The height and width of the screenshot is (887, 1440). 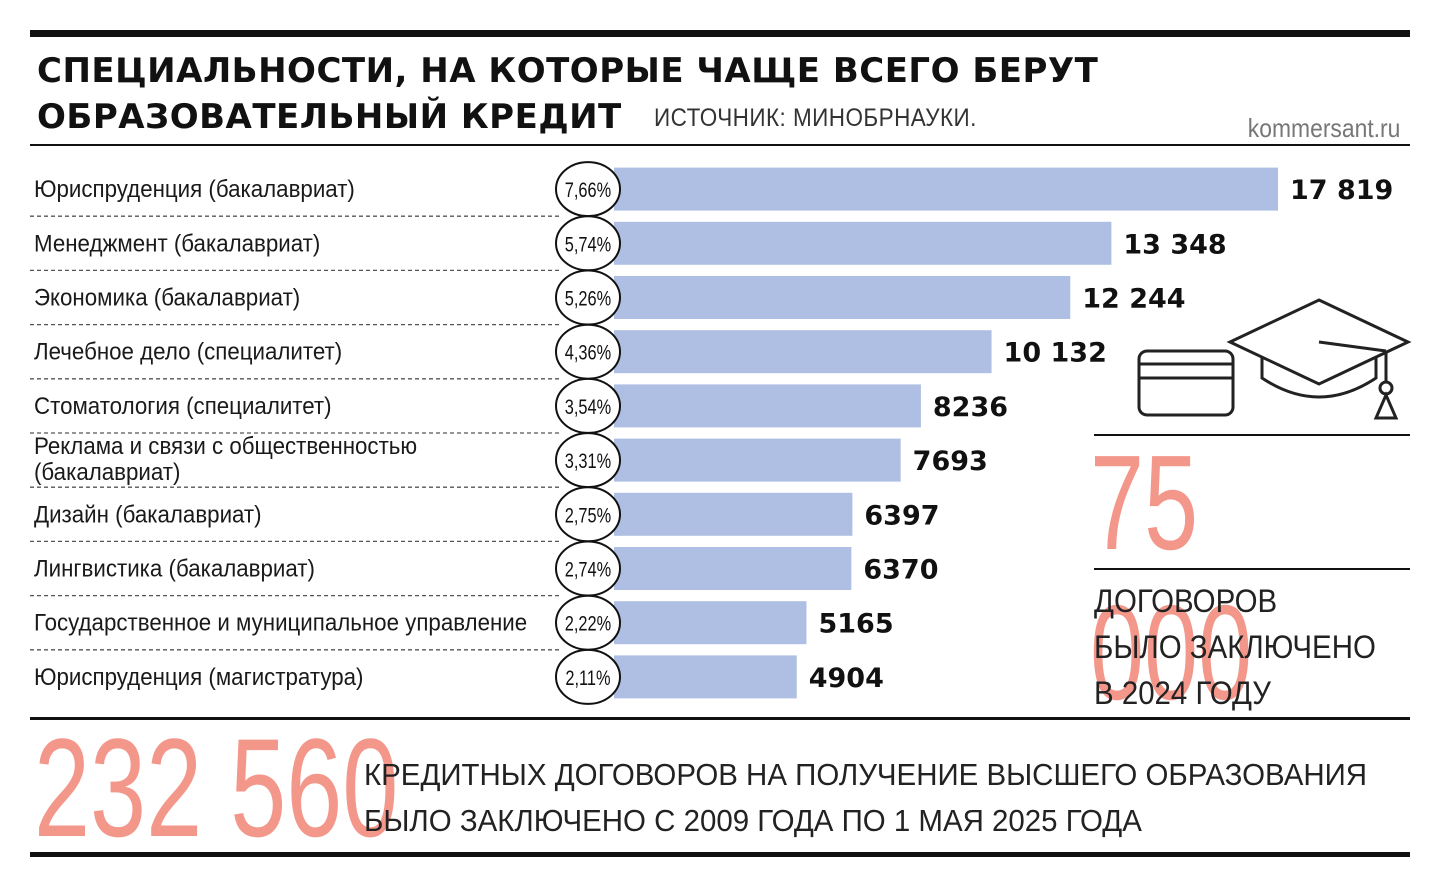 What do you see at coordinates (148, 514) in the screenshot?
I see `category-label: Дизайн (бакалавриат)` at bounding box center [148, 514].